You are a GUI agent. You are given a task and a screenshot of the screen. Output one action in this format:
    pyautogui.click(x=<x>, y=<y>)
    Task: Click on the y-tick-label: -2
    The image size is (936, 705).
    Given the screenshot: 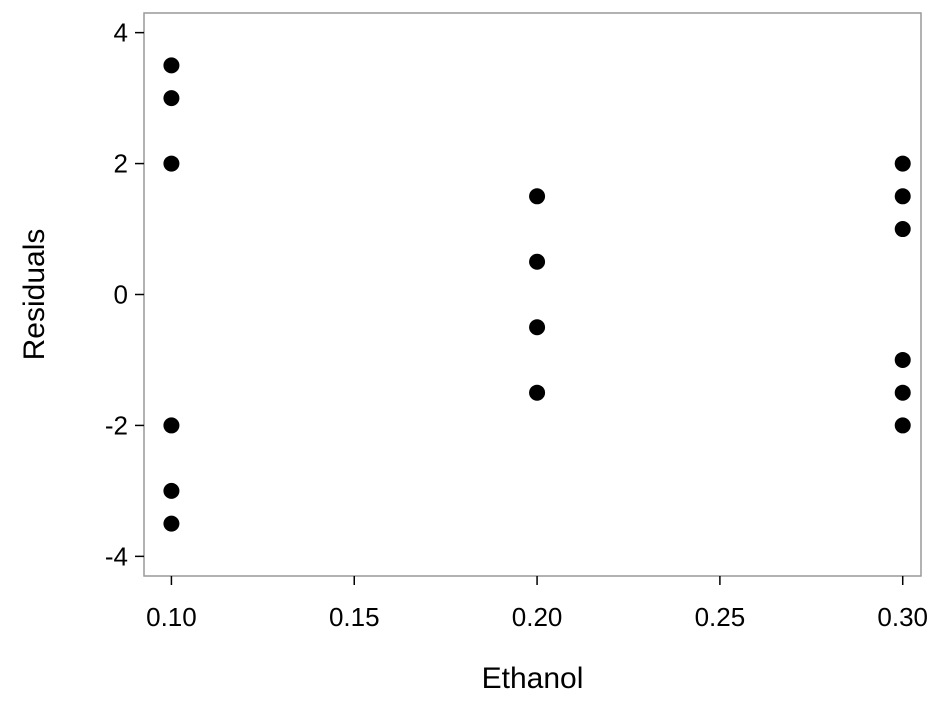 What is the action you would take?
    pyautogui.click(x=116, y=425)
    